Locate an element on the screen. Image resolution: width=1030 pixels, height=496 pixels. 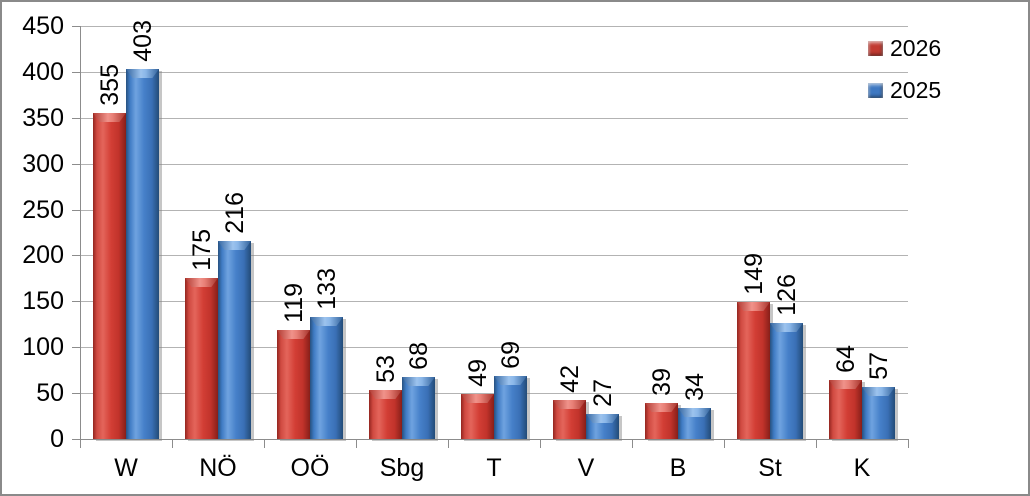
y-axis-label: 450 is located at coordinates (43, 26).